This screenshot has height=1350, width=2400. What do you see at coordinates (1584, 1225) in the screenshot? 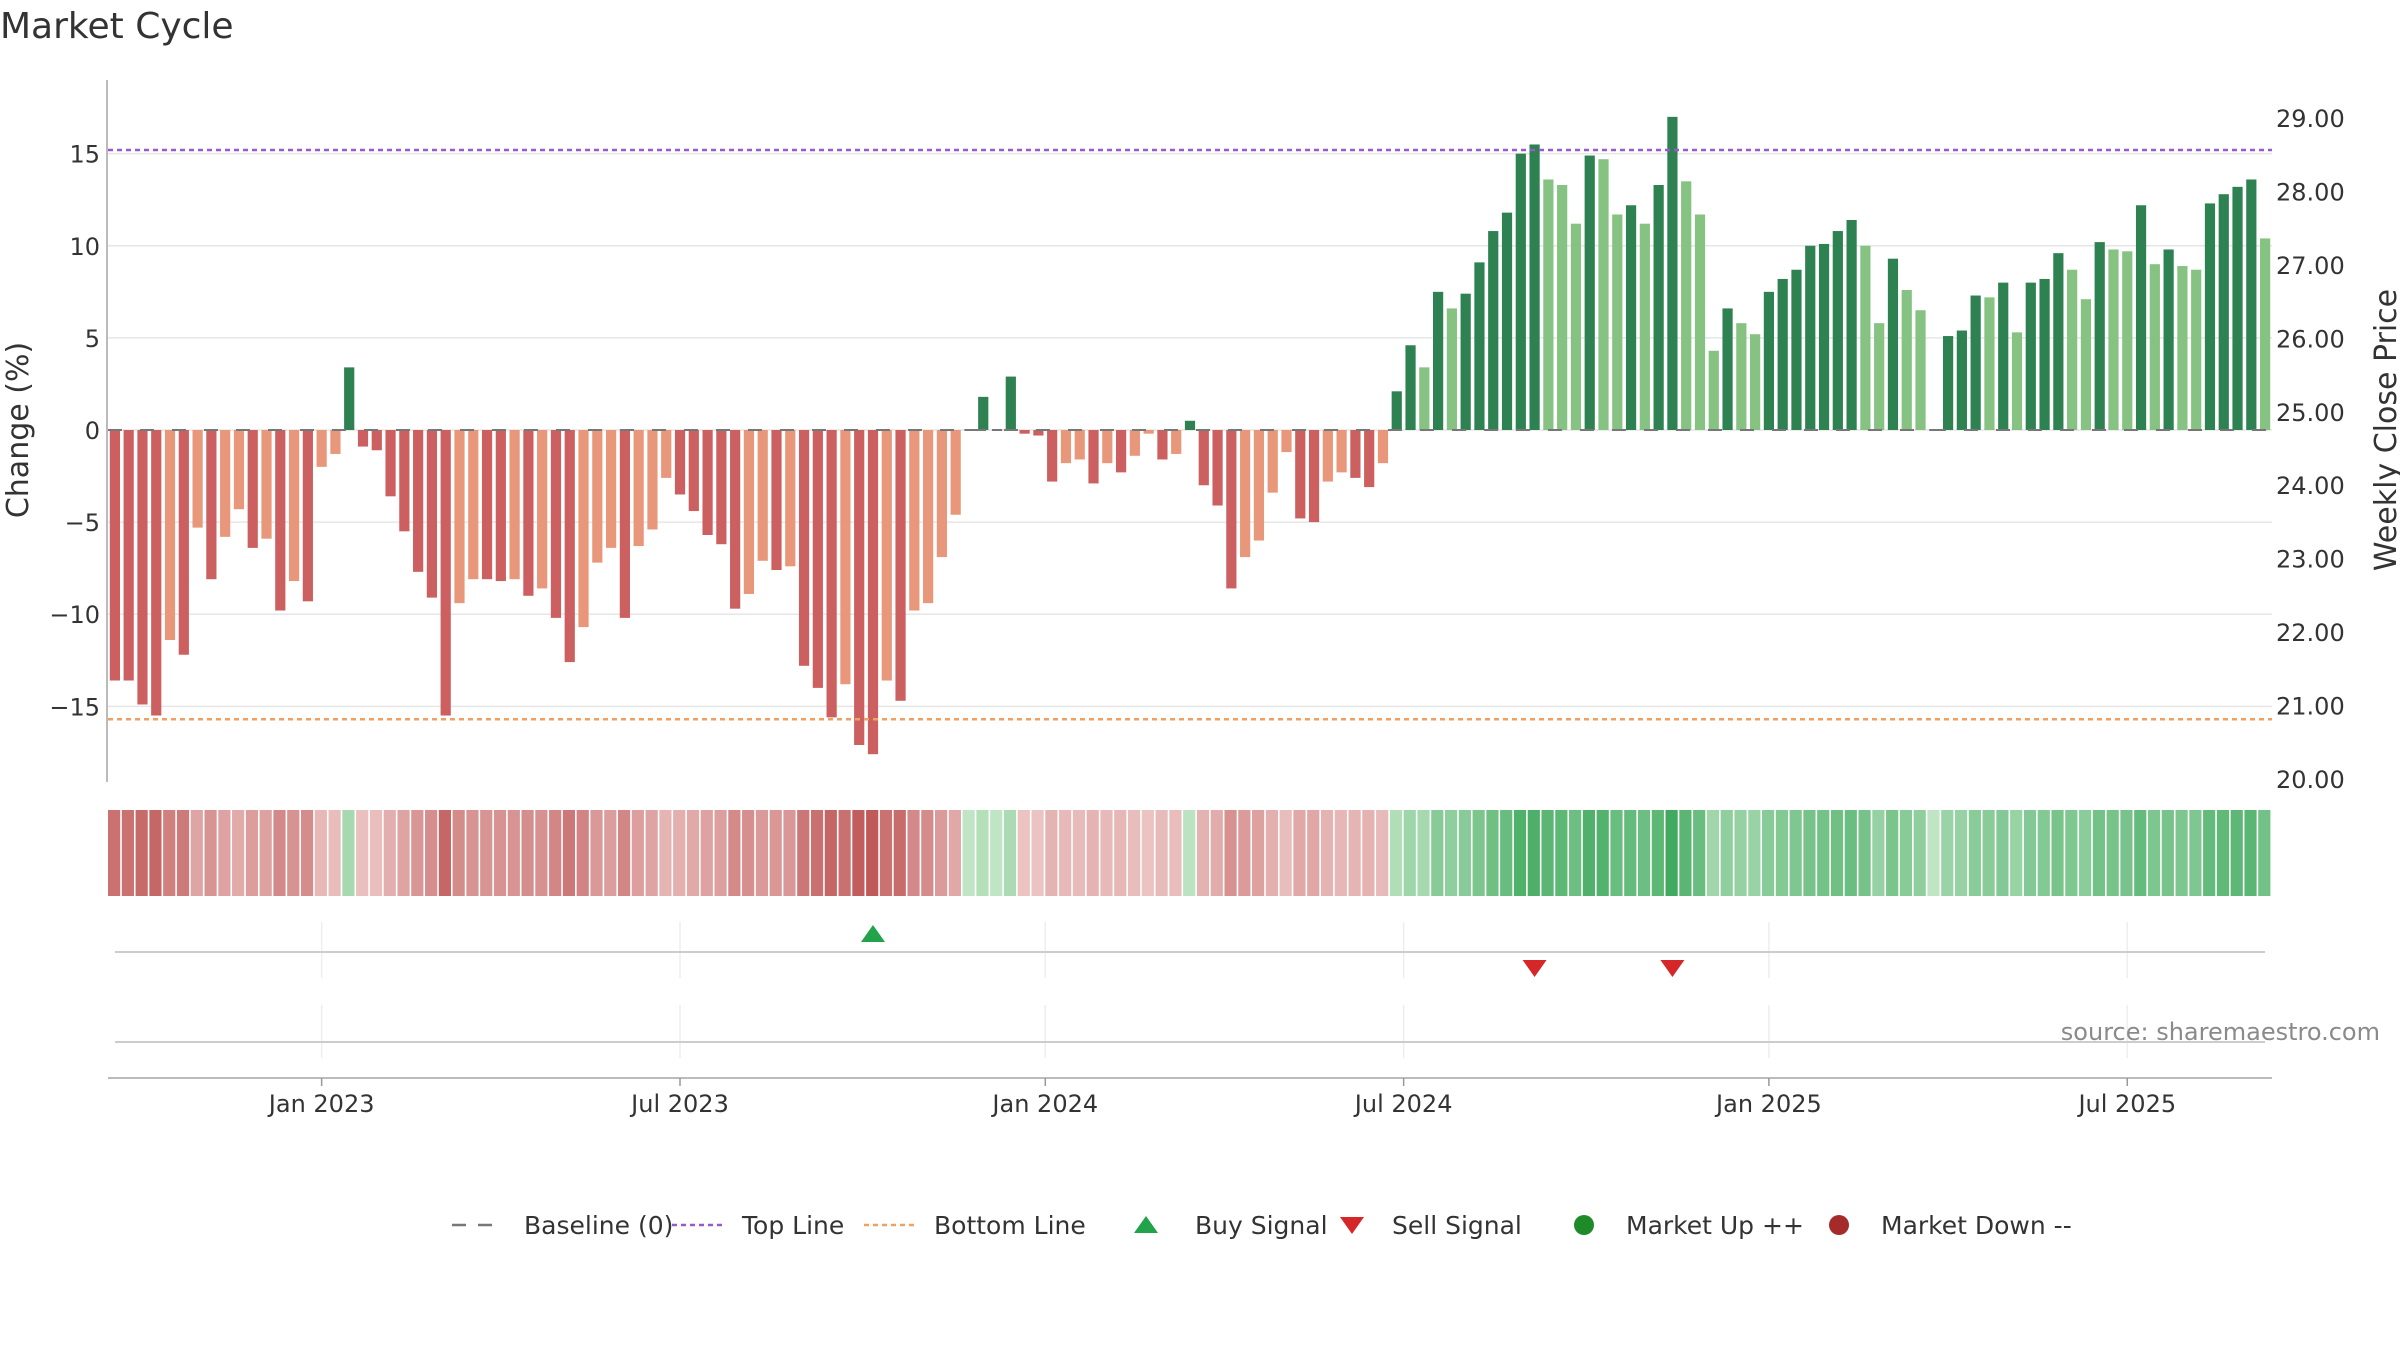
I see `dot-legend-icon` at bounding box center [1584, 1225].